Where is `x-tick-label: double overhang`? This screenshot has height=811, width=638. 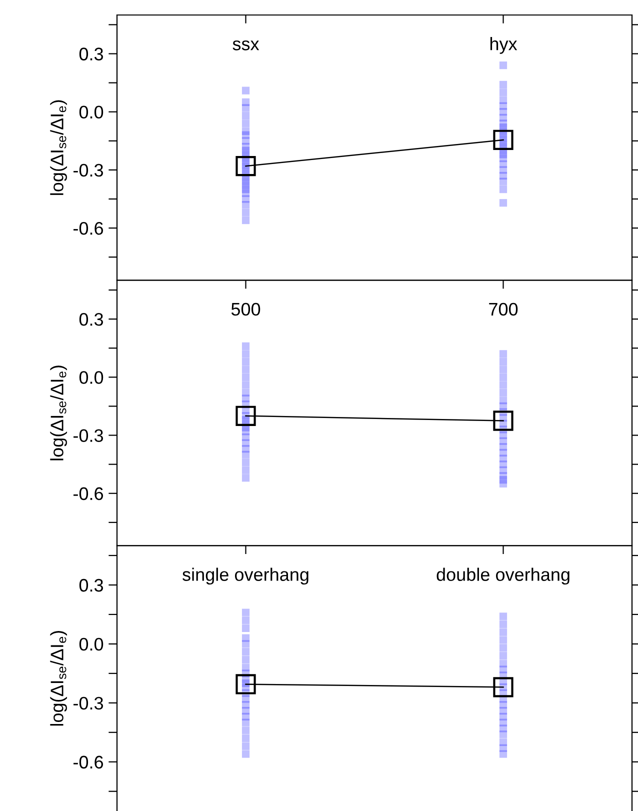
x-tick-label: double overhang is located at coordinates (503, 576).